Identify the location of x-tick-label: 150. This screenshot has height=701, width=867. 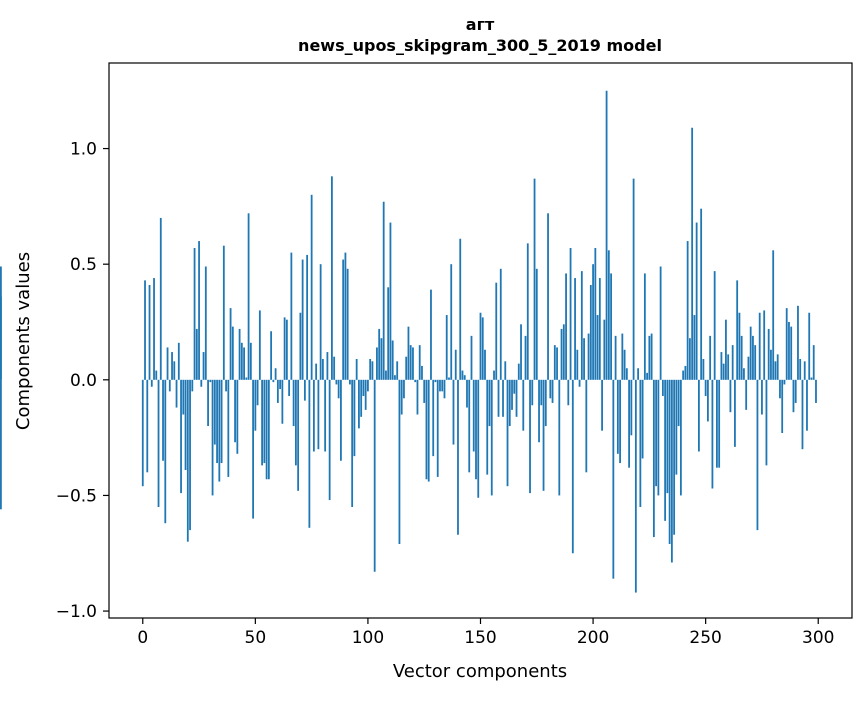
(480, 638).